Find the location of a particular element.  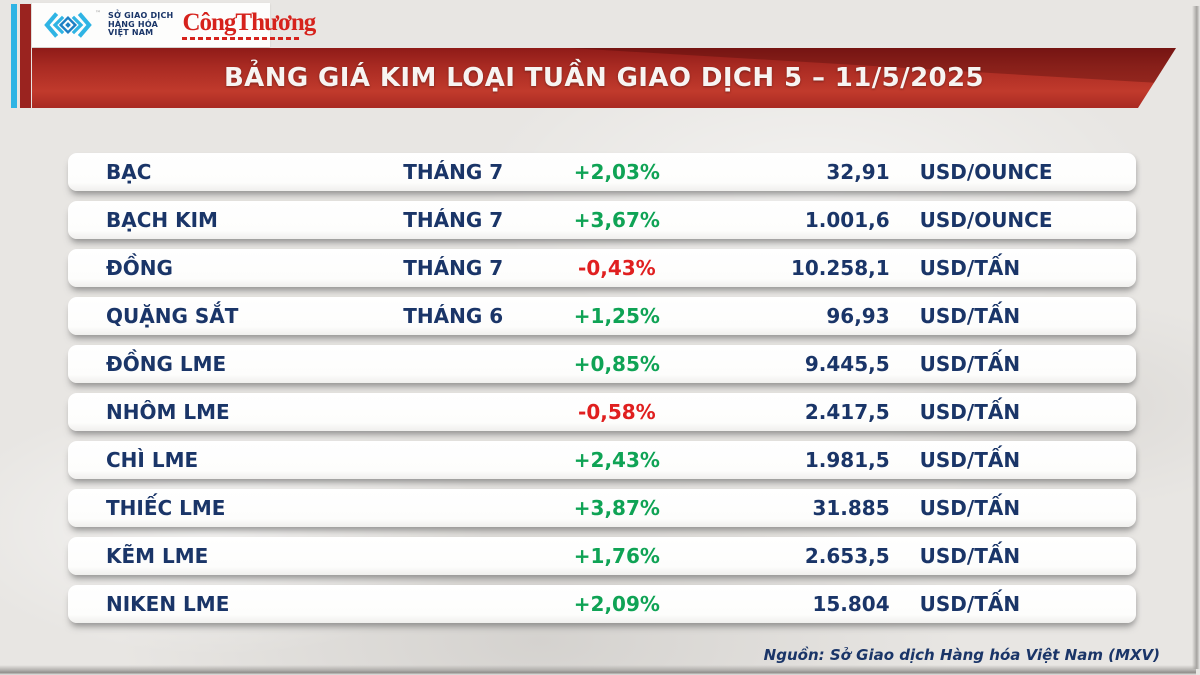

congthuong-logo: CôngThương is located at coordinates (249, 24).